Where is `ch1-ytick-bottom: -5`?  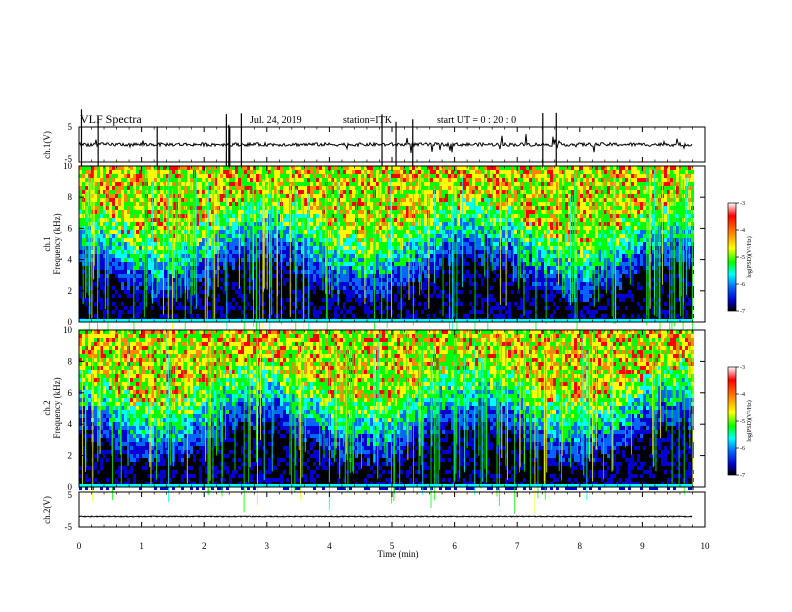
ch1-ytick-bottom: -5 is located at coordinates (69, 159).